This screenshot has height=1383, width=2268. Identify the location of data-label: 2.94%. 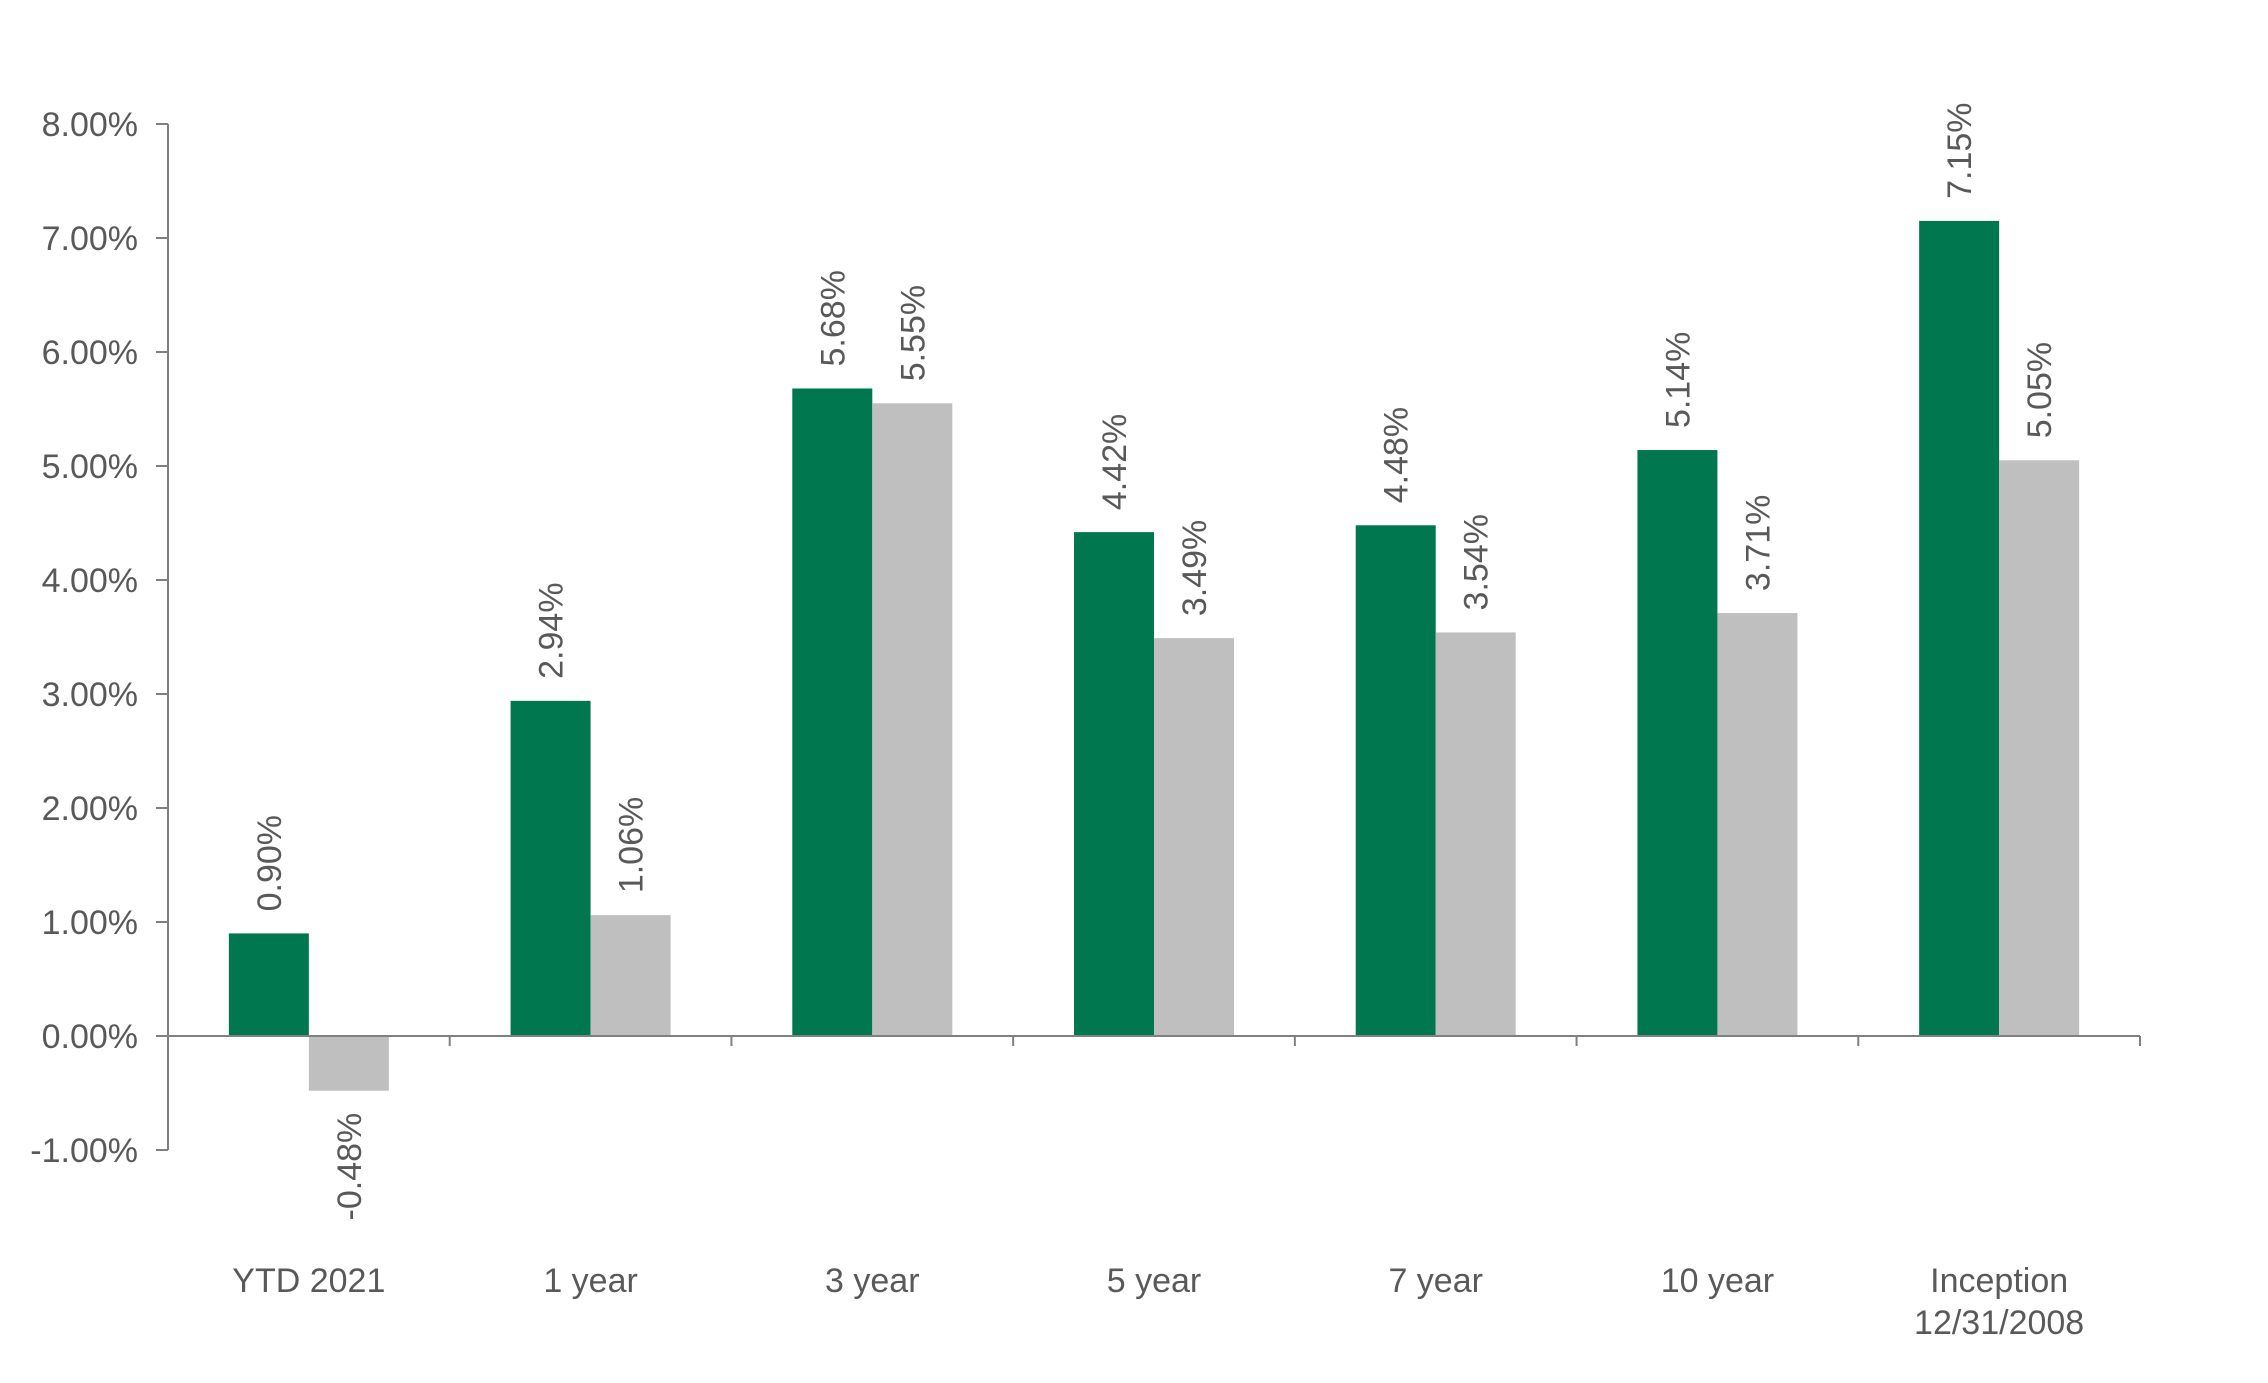
(552, 630).